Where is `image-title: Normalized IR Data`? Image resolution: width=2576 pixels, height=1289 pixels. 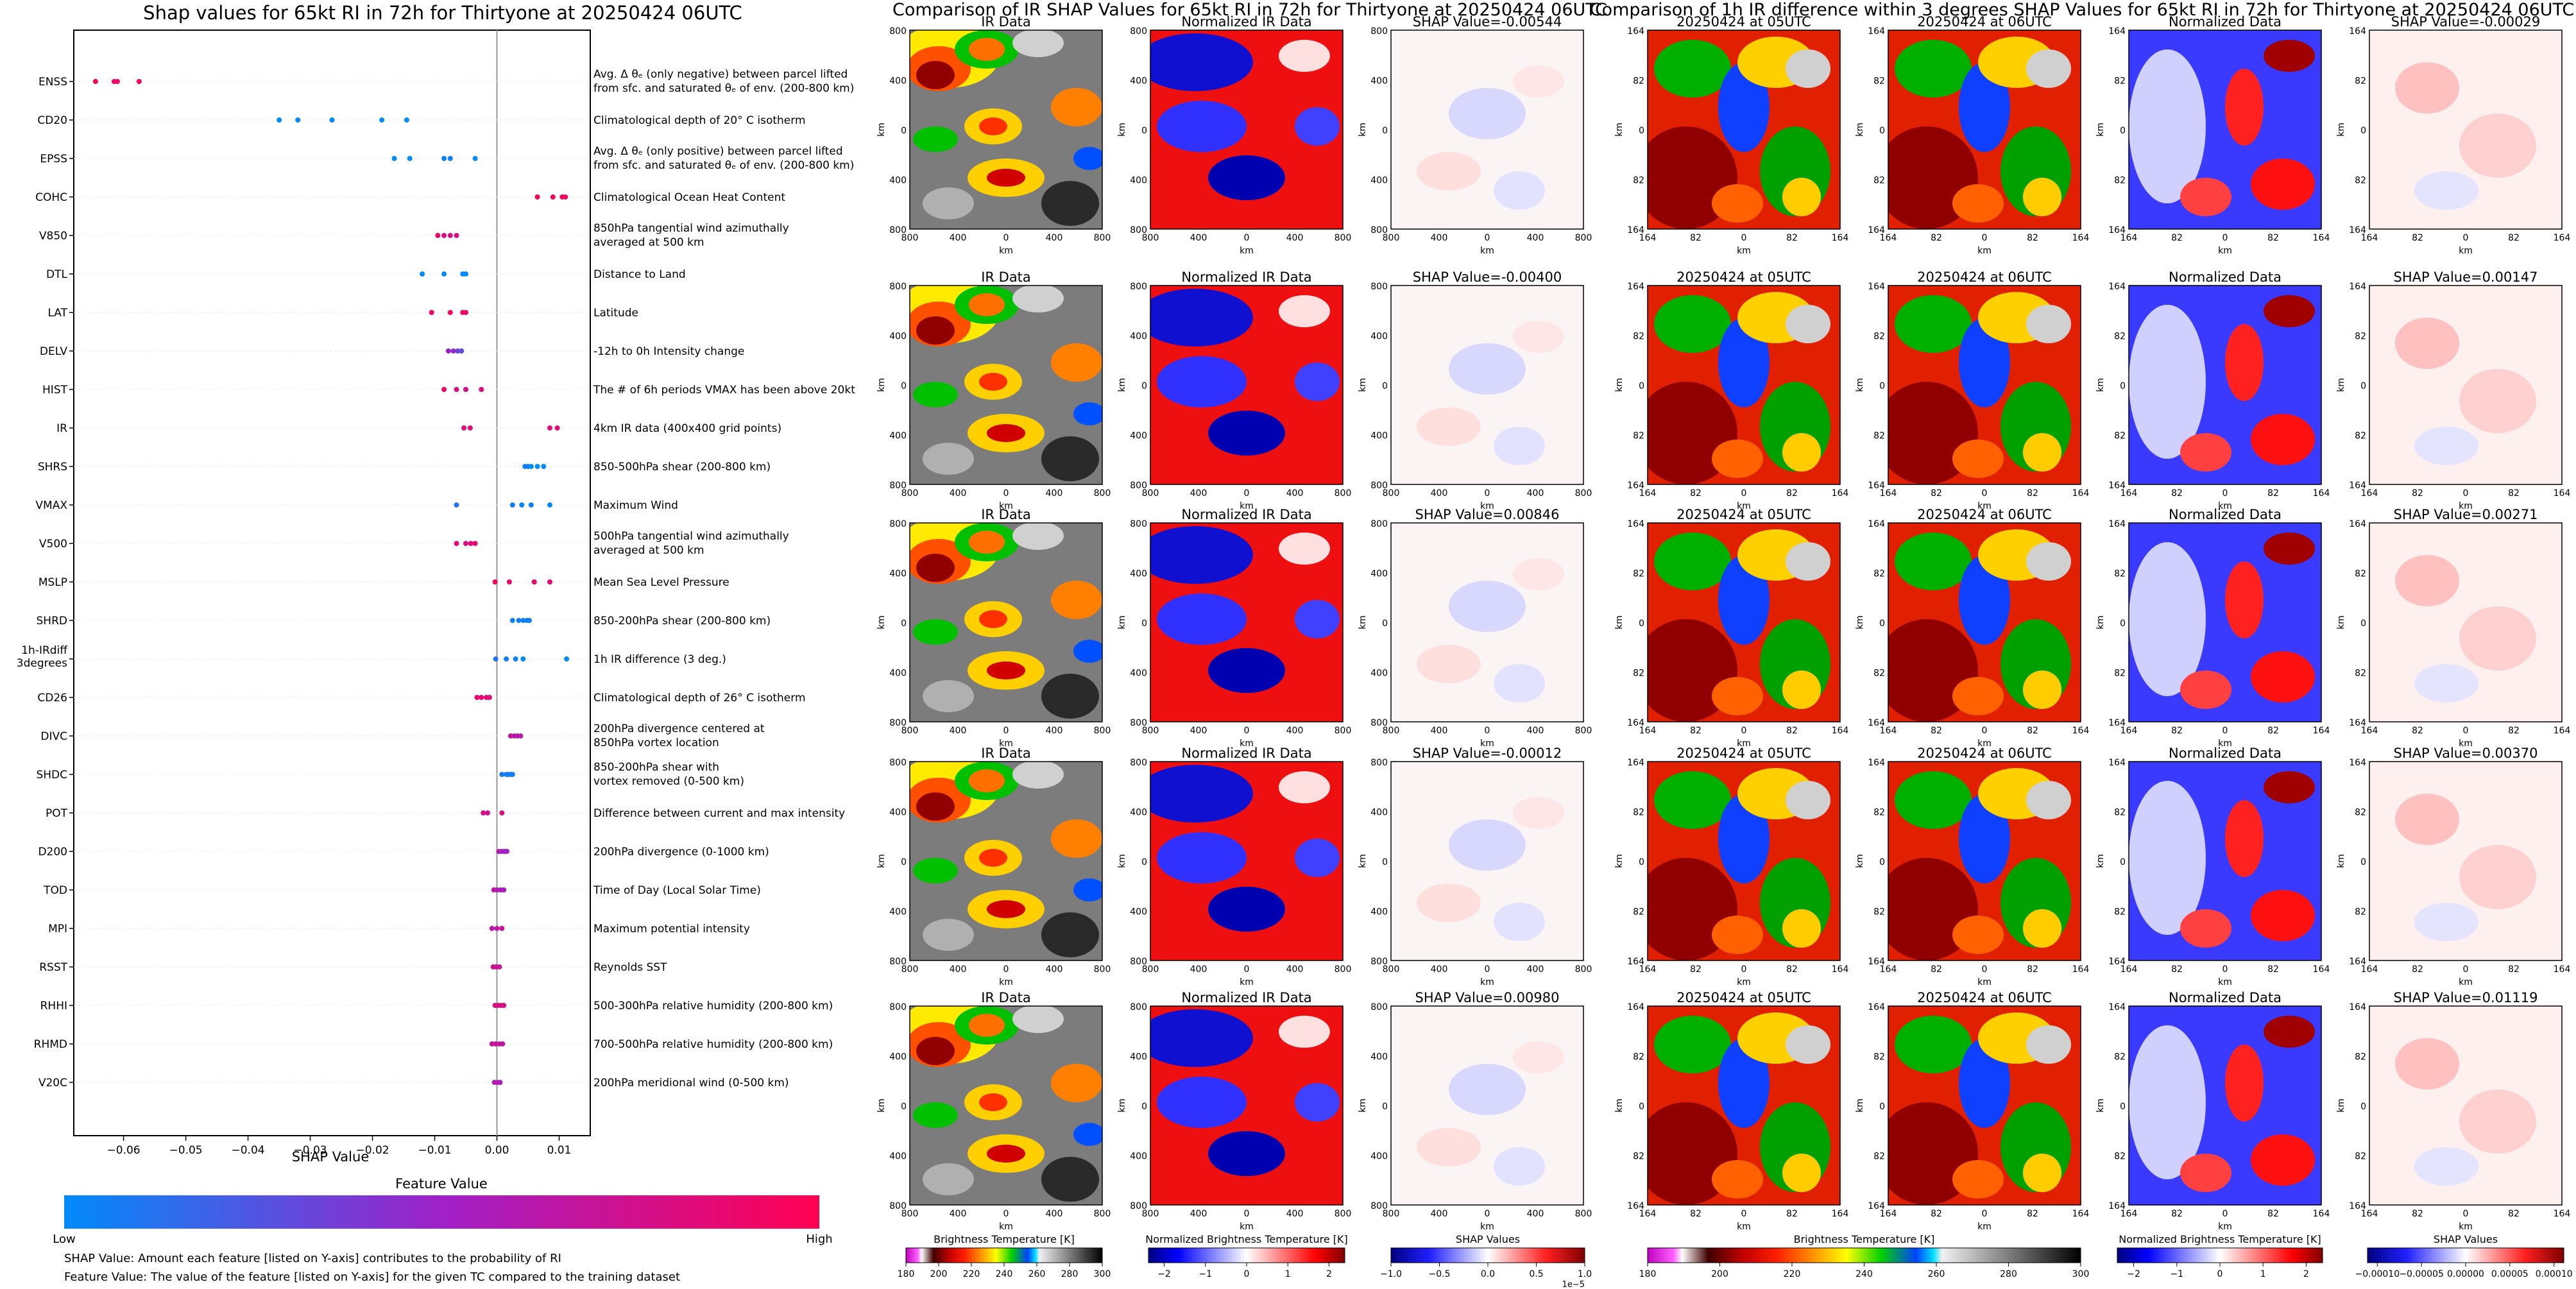 image-title: Normalized IR Data is located at coordinates (1246, 754).